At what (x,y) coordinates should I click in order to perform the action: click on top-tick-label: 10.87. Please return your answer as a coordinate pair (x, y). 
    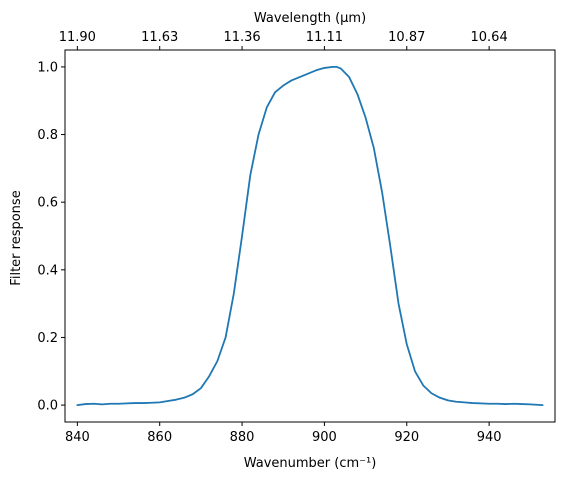
    Looking at the image, I should click on (406, 37).